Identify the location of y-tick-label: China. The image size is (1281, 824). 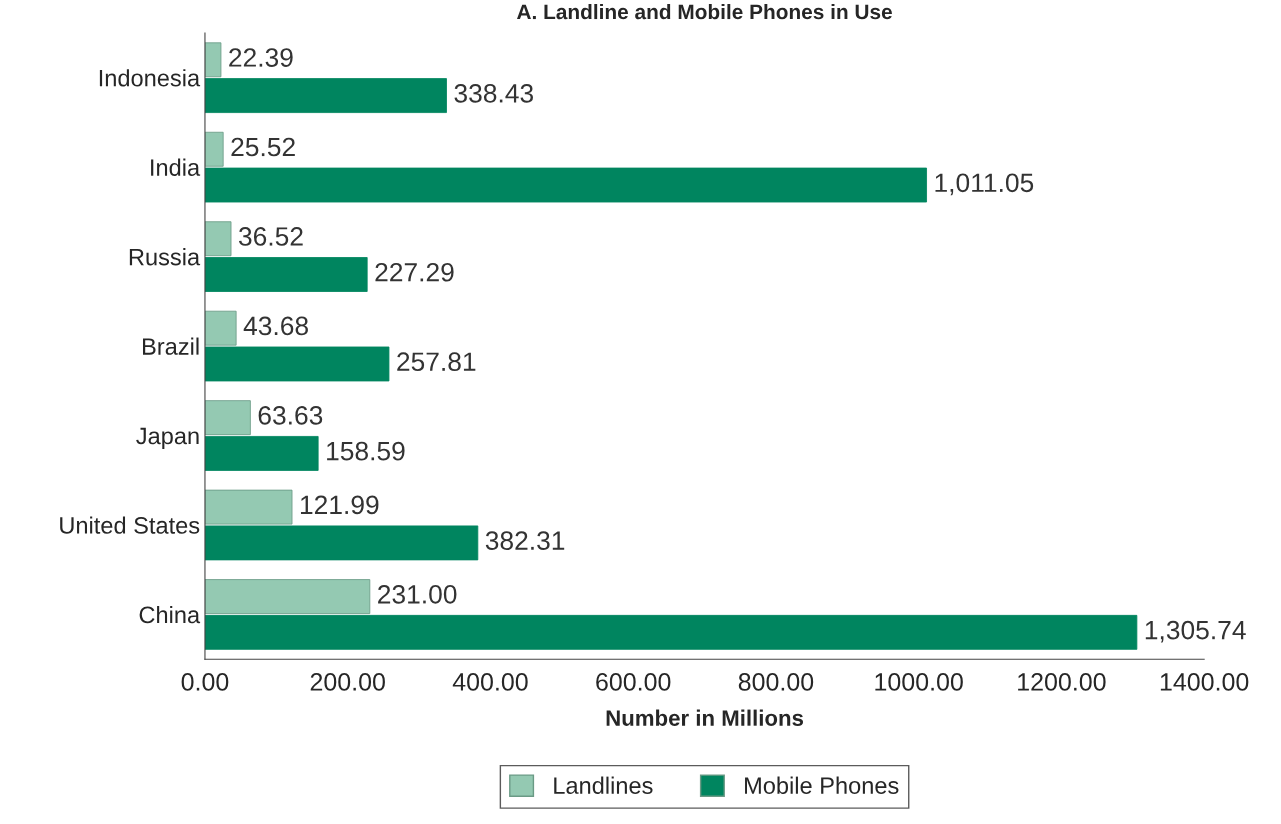
(170, 614).